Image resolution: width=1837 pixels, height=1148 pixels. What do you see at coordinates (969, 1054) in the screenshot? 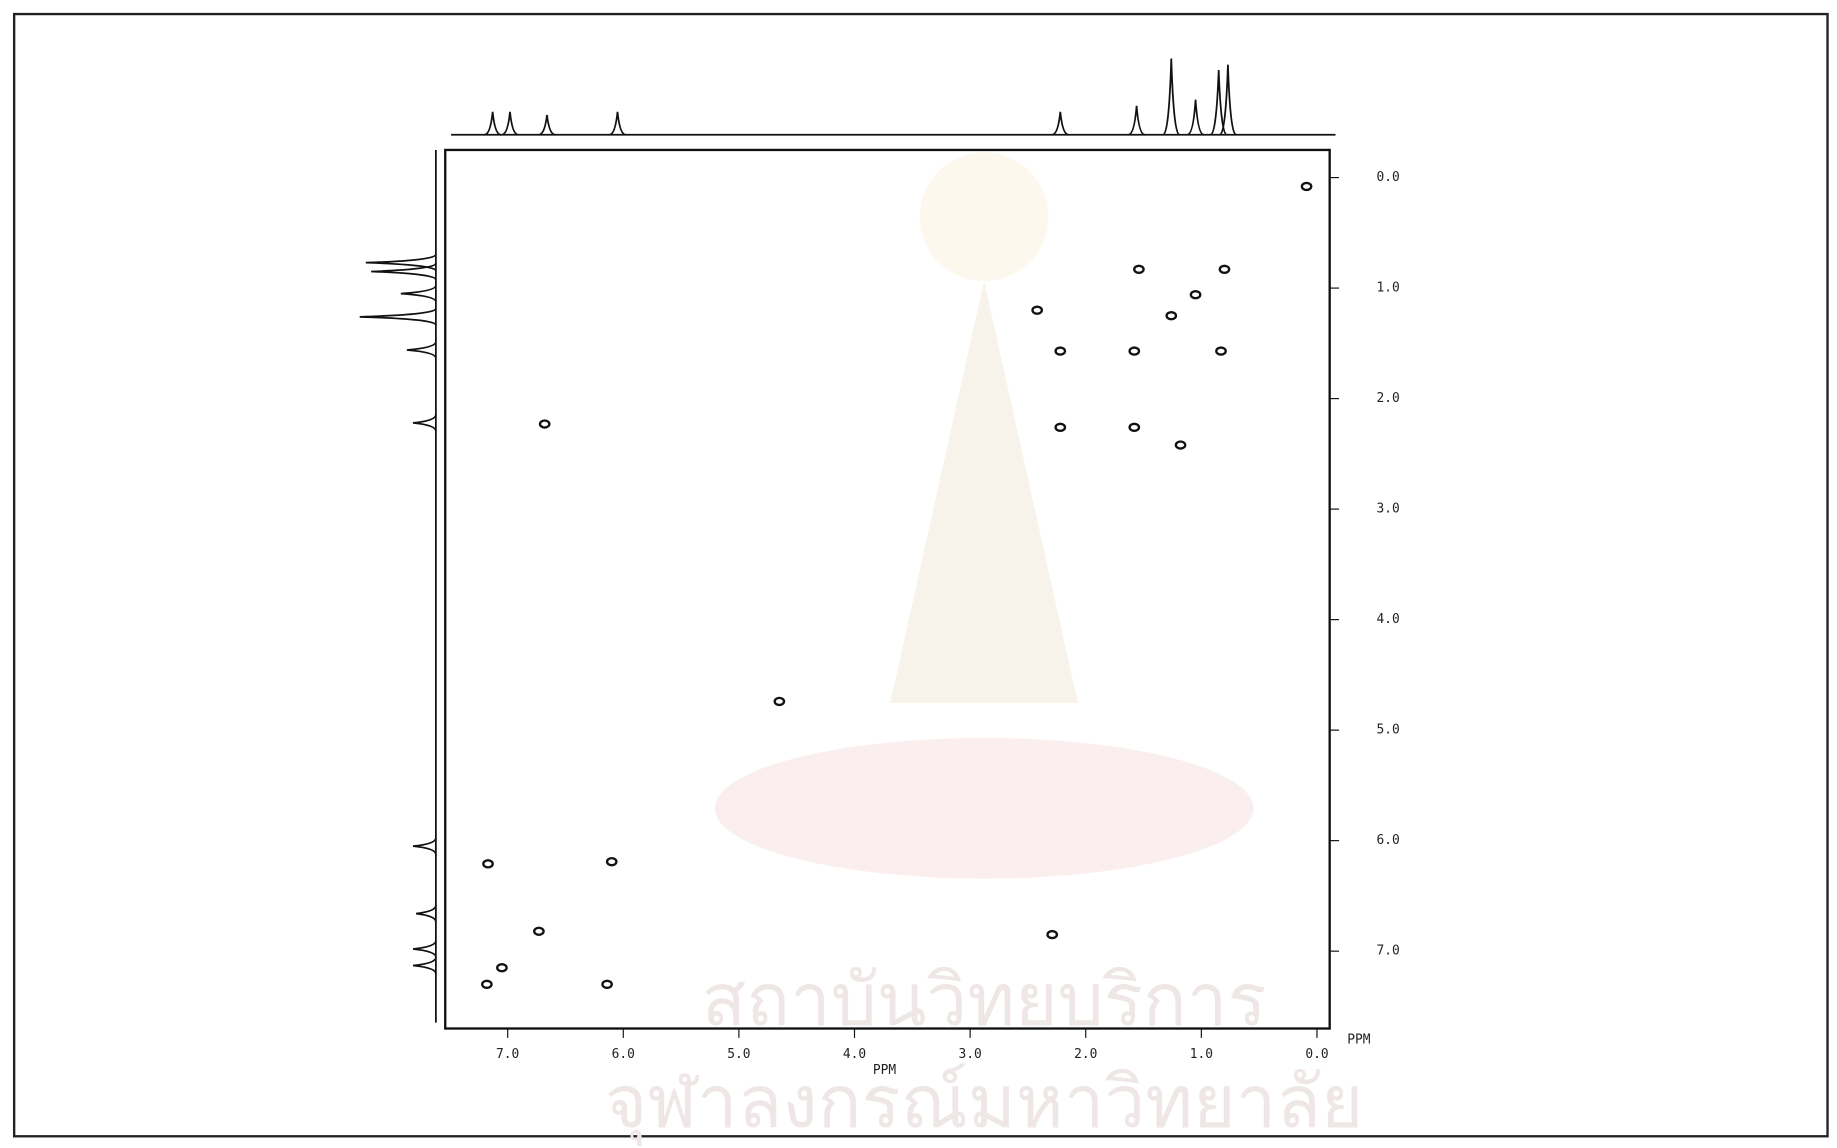
I see `x-tick-label: 3.0` at bounding box center [969, 1054].